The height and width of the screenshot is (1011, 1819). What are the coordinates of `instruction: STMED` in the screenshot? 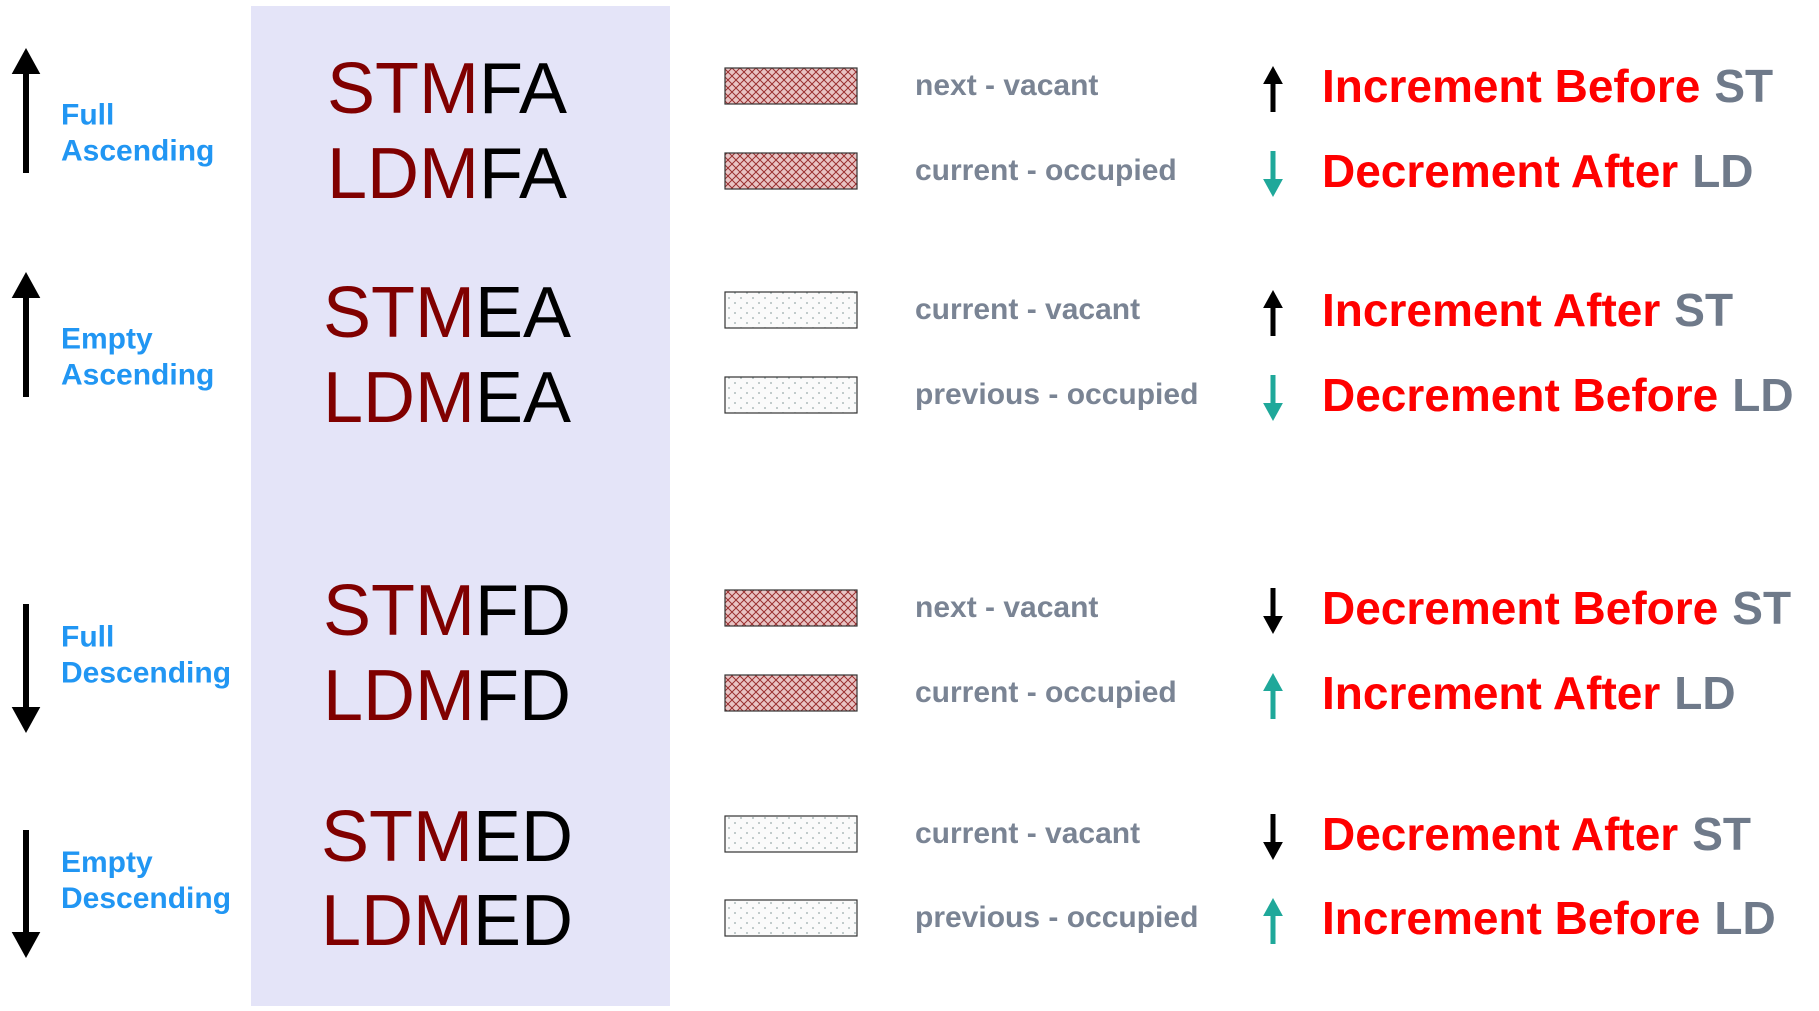 It's located at (447, 837).